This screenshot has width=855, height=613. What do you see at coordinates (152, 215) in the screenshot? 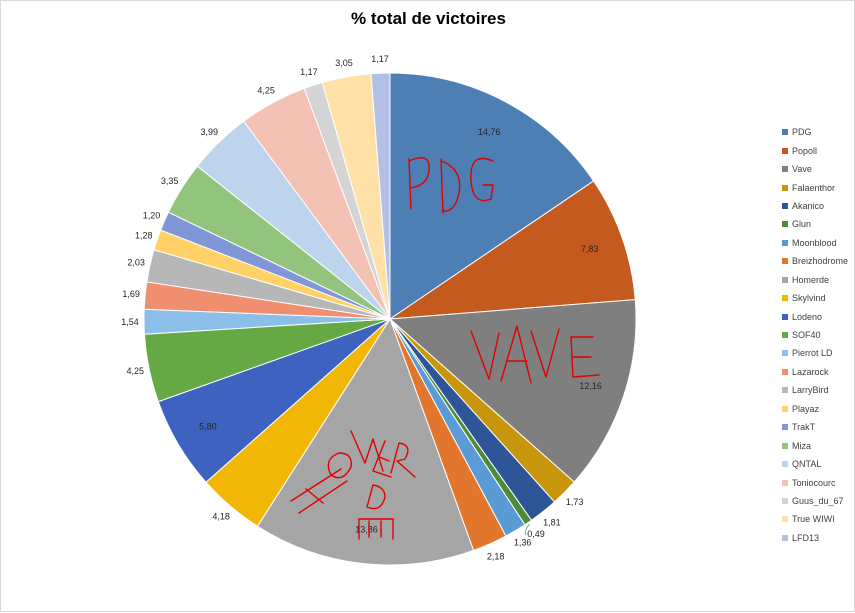
I see `data-label-trakt: 1,20` at bounding box center [152, 215].